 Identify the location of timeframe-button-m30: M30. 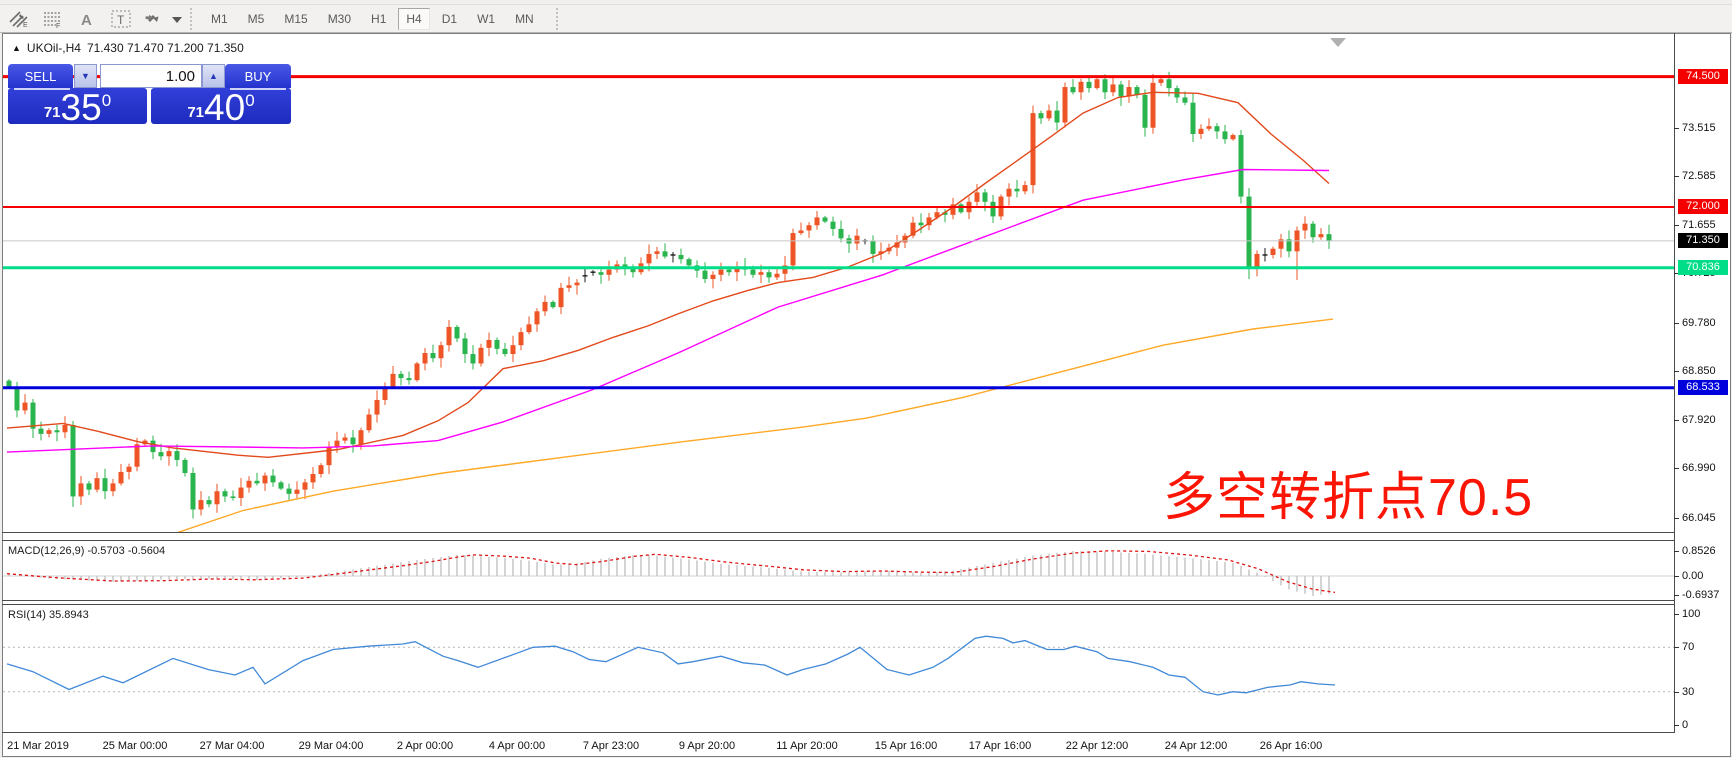
(339, 18).